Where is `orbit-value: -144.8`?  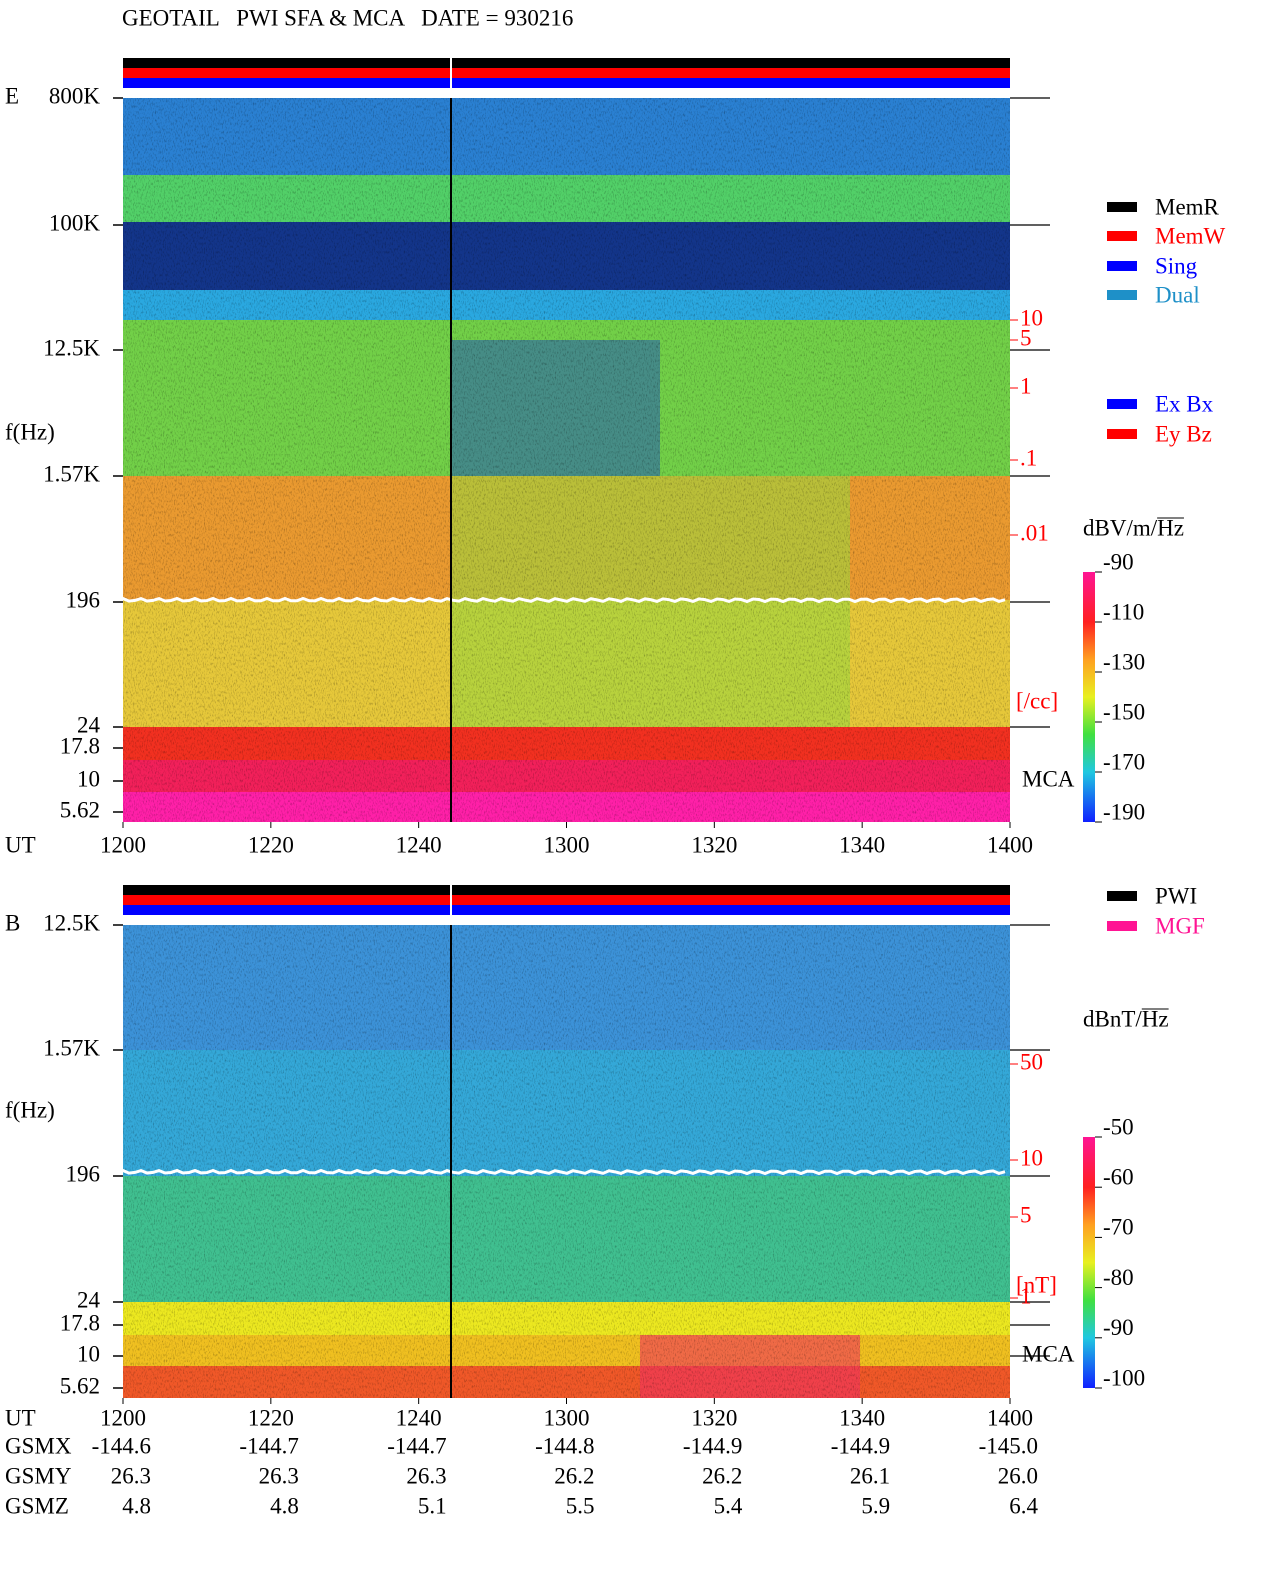 orbit-value: -144.8 is located at coordinates (564, 1445).